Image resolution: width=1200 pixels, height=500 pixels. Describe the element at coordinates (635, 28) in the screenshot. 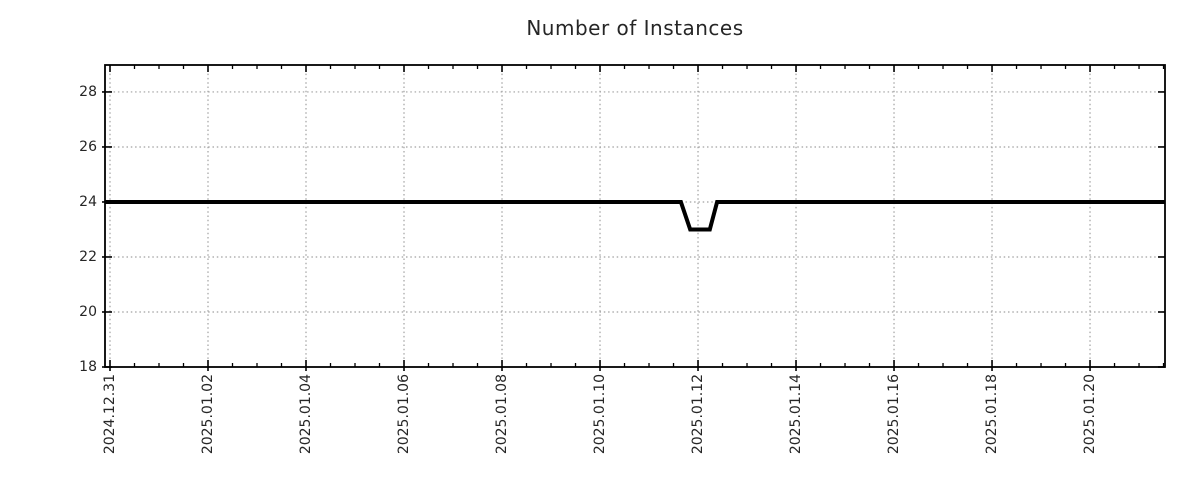

I see `chart-title: Number of Instances` at that location.